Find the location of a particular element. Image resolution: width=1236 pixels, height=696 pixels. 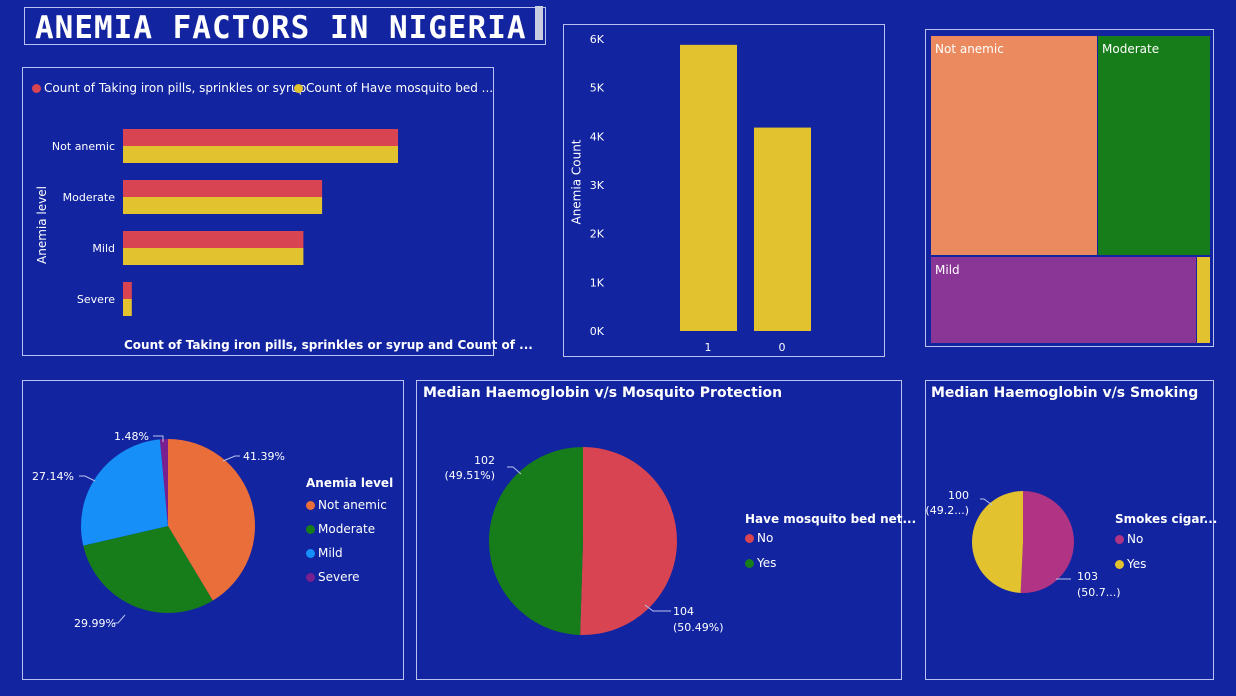

legend-label: Severe is located at coordinates (339, 577).